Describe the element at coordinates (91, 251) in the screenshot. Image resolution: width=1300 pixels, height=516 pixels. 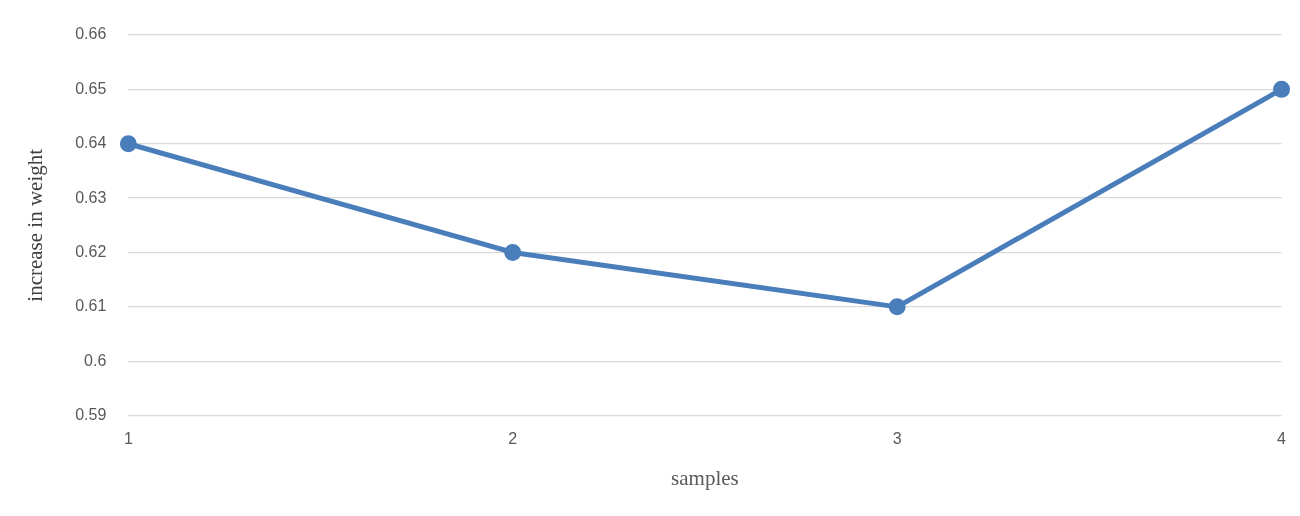
I see `y-tick-label: 0.62` at that location.